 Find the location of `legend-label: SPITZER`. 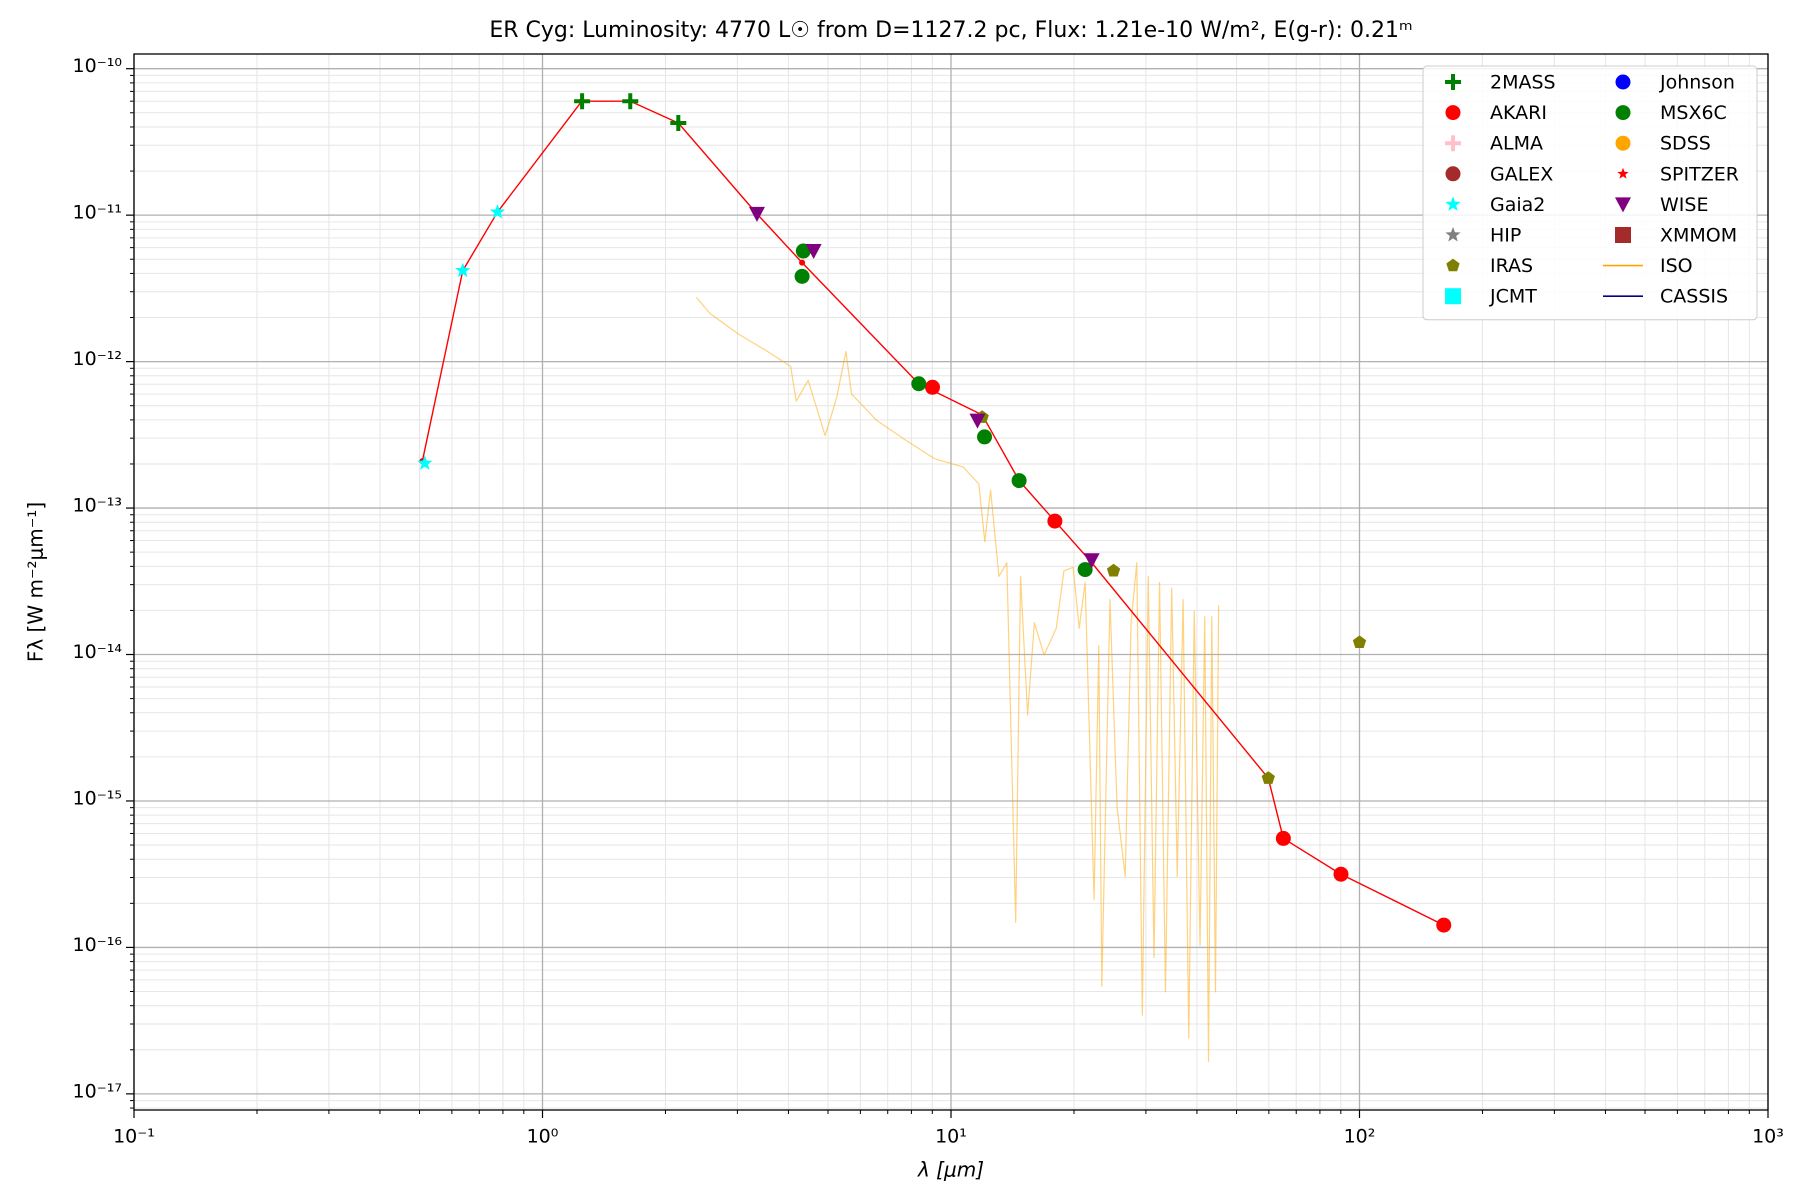

legend-label: SPITZER is located at coordinates (1699, 174).